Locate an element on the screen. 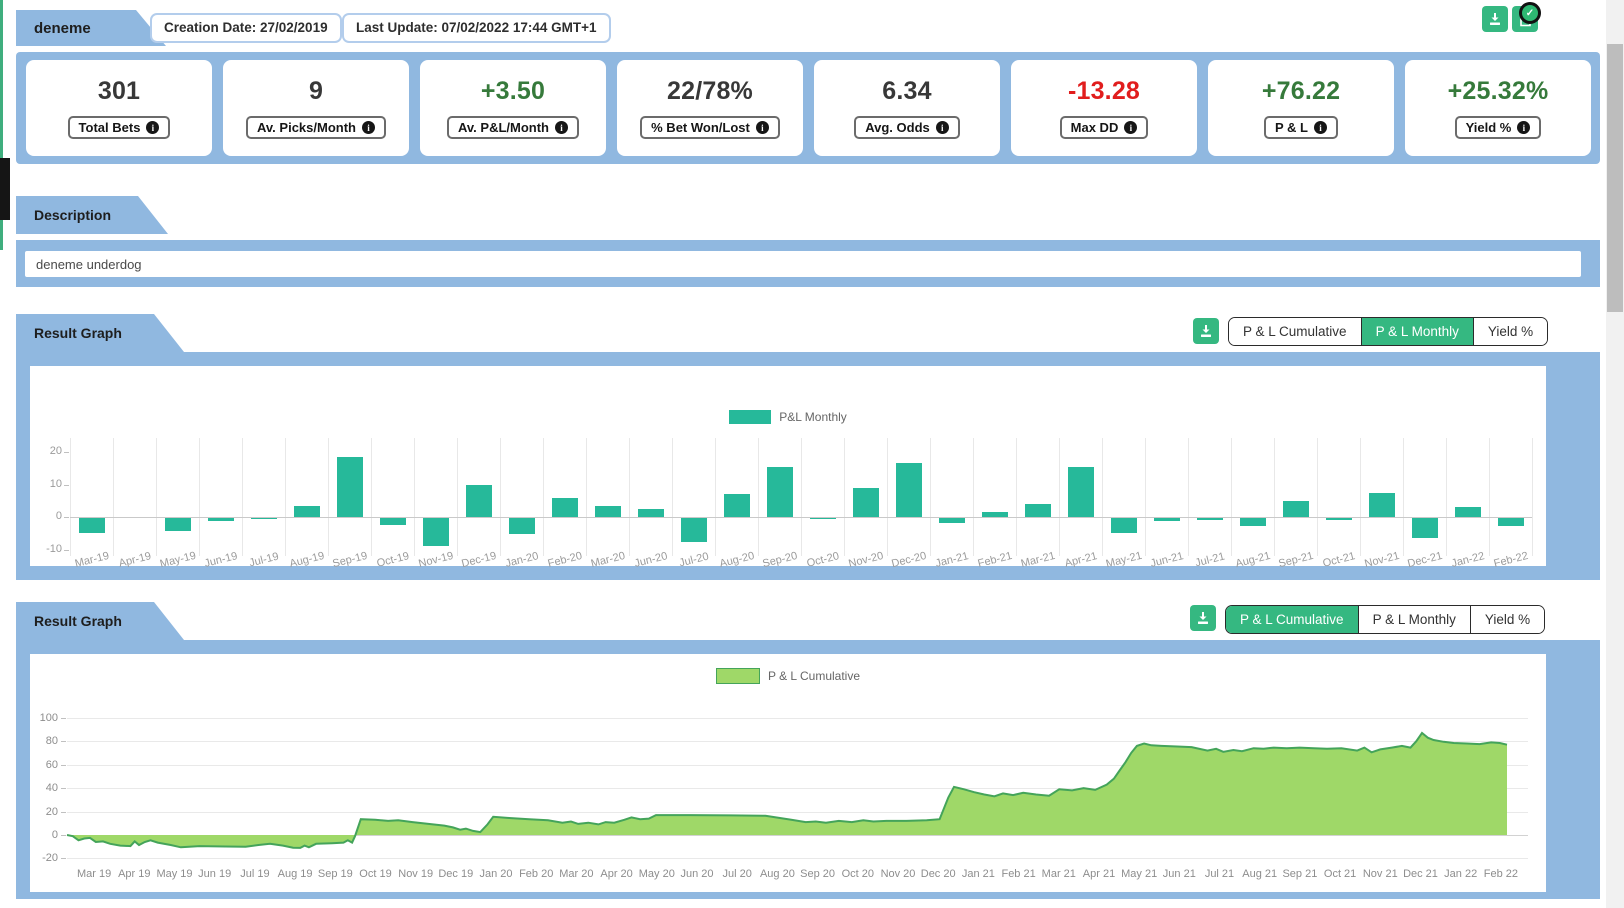 The width and height of the screenshot is (1624, 908). x-axis-label: Mar 21 is located at coordinates (1058, 874).